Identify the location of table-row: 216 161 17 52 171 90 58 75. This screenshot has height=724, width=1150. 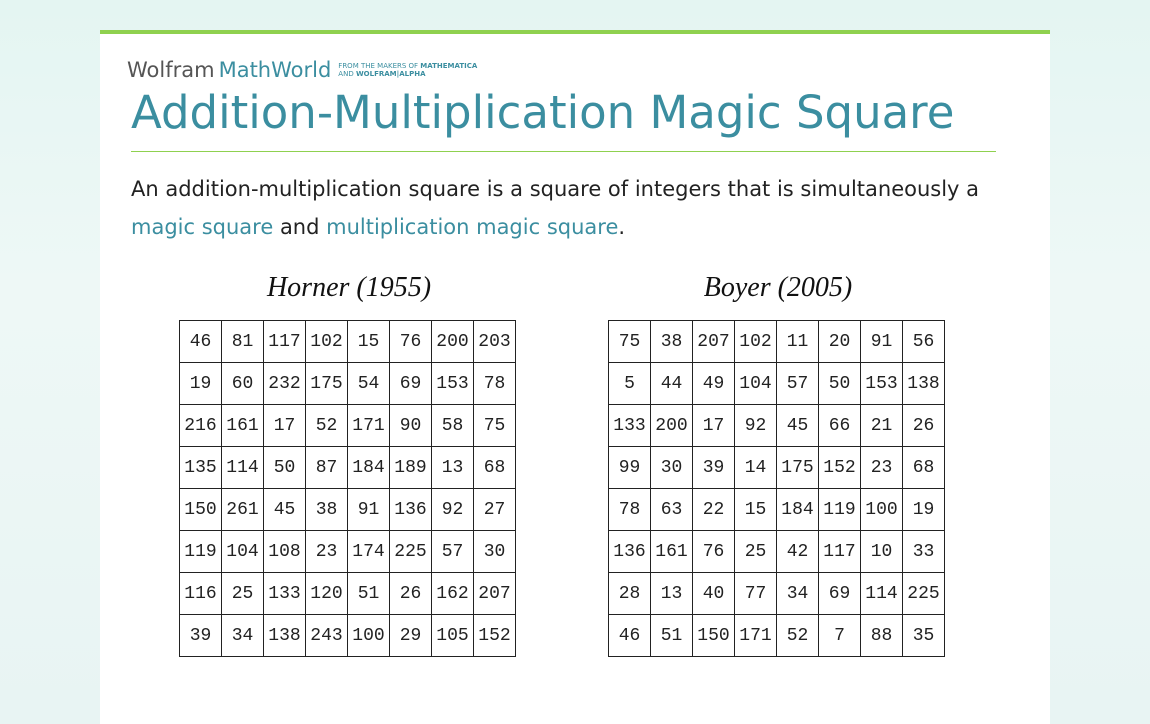
(347, 425).